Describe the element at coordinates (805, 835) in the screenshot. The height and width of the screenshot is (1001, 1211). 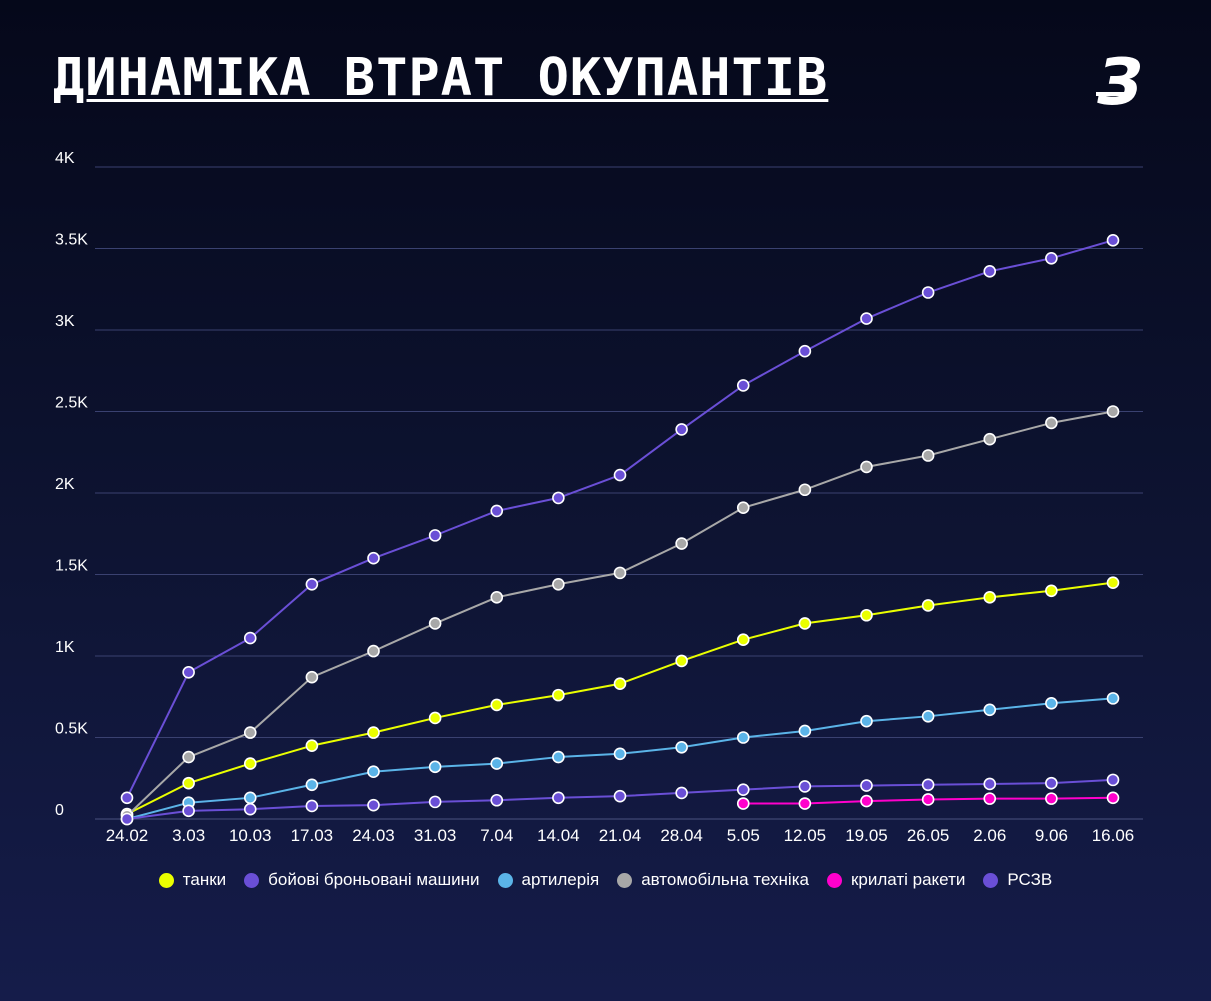
I see `x-tick-label: 12.05` at that location.